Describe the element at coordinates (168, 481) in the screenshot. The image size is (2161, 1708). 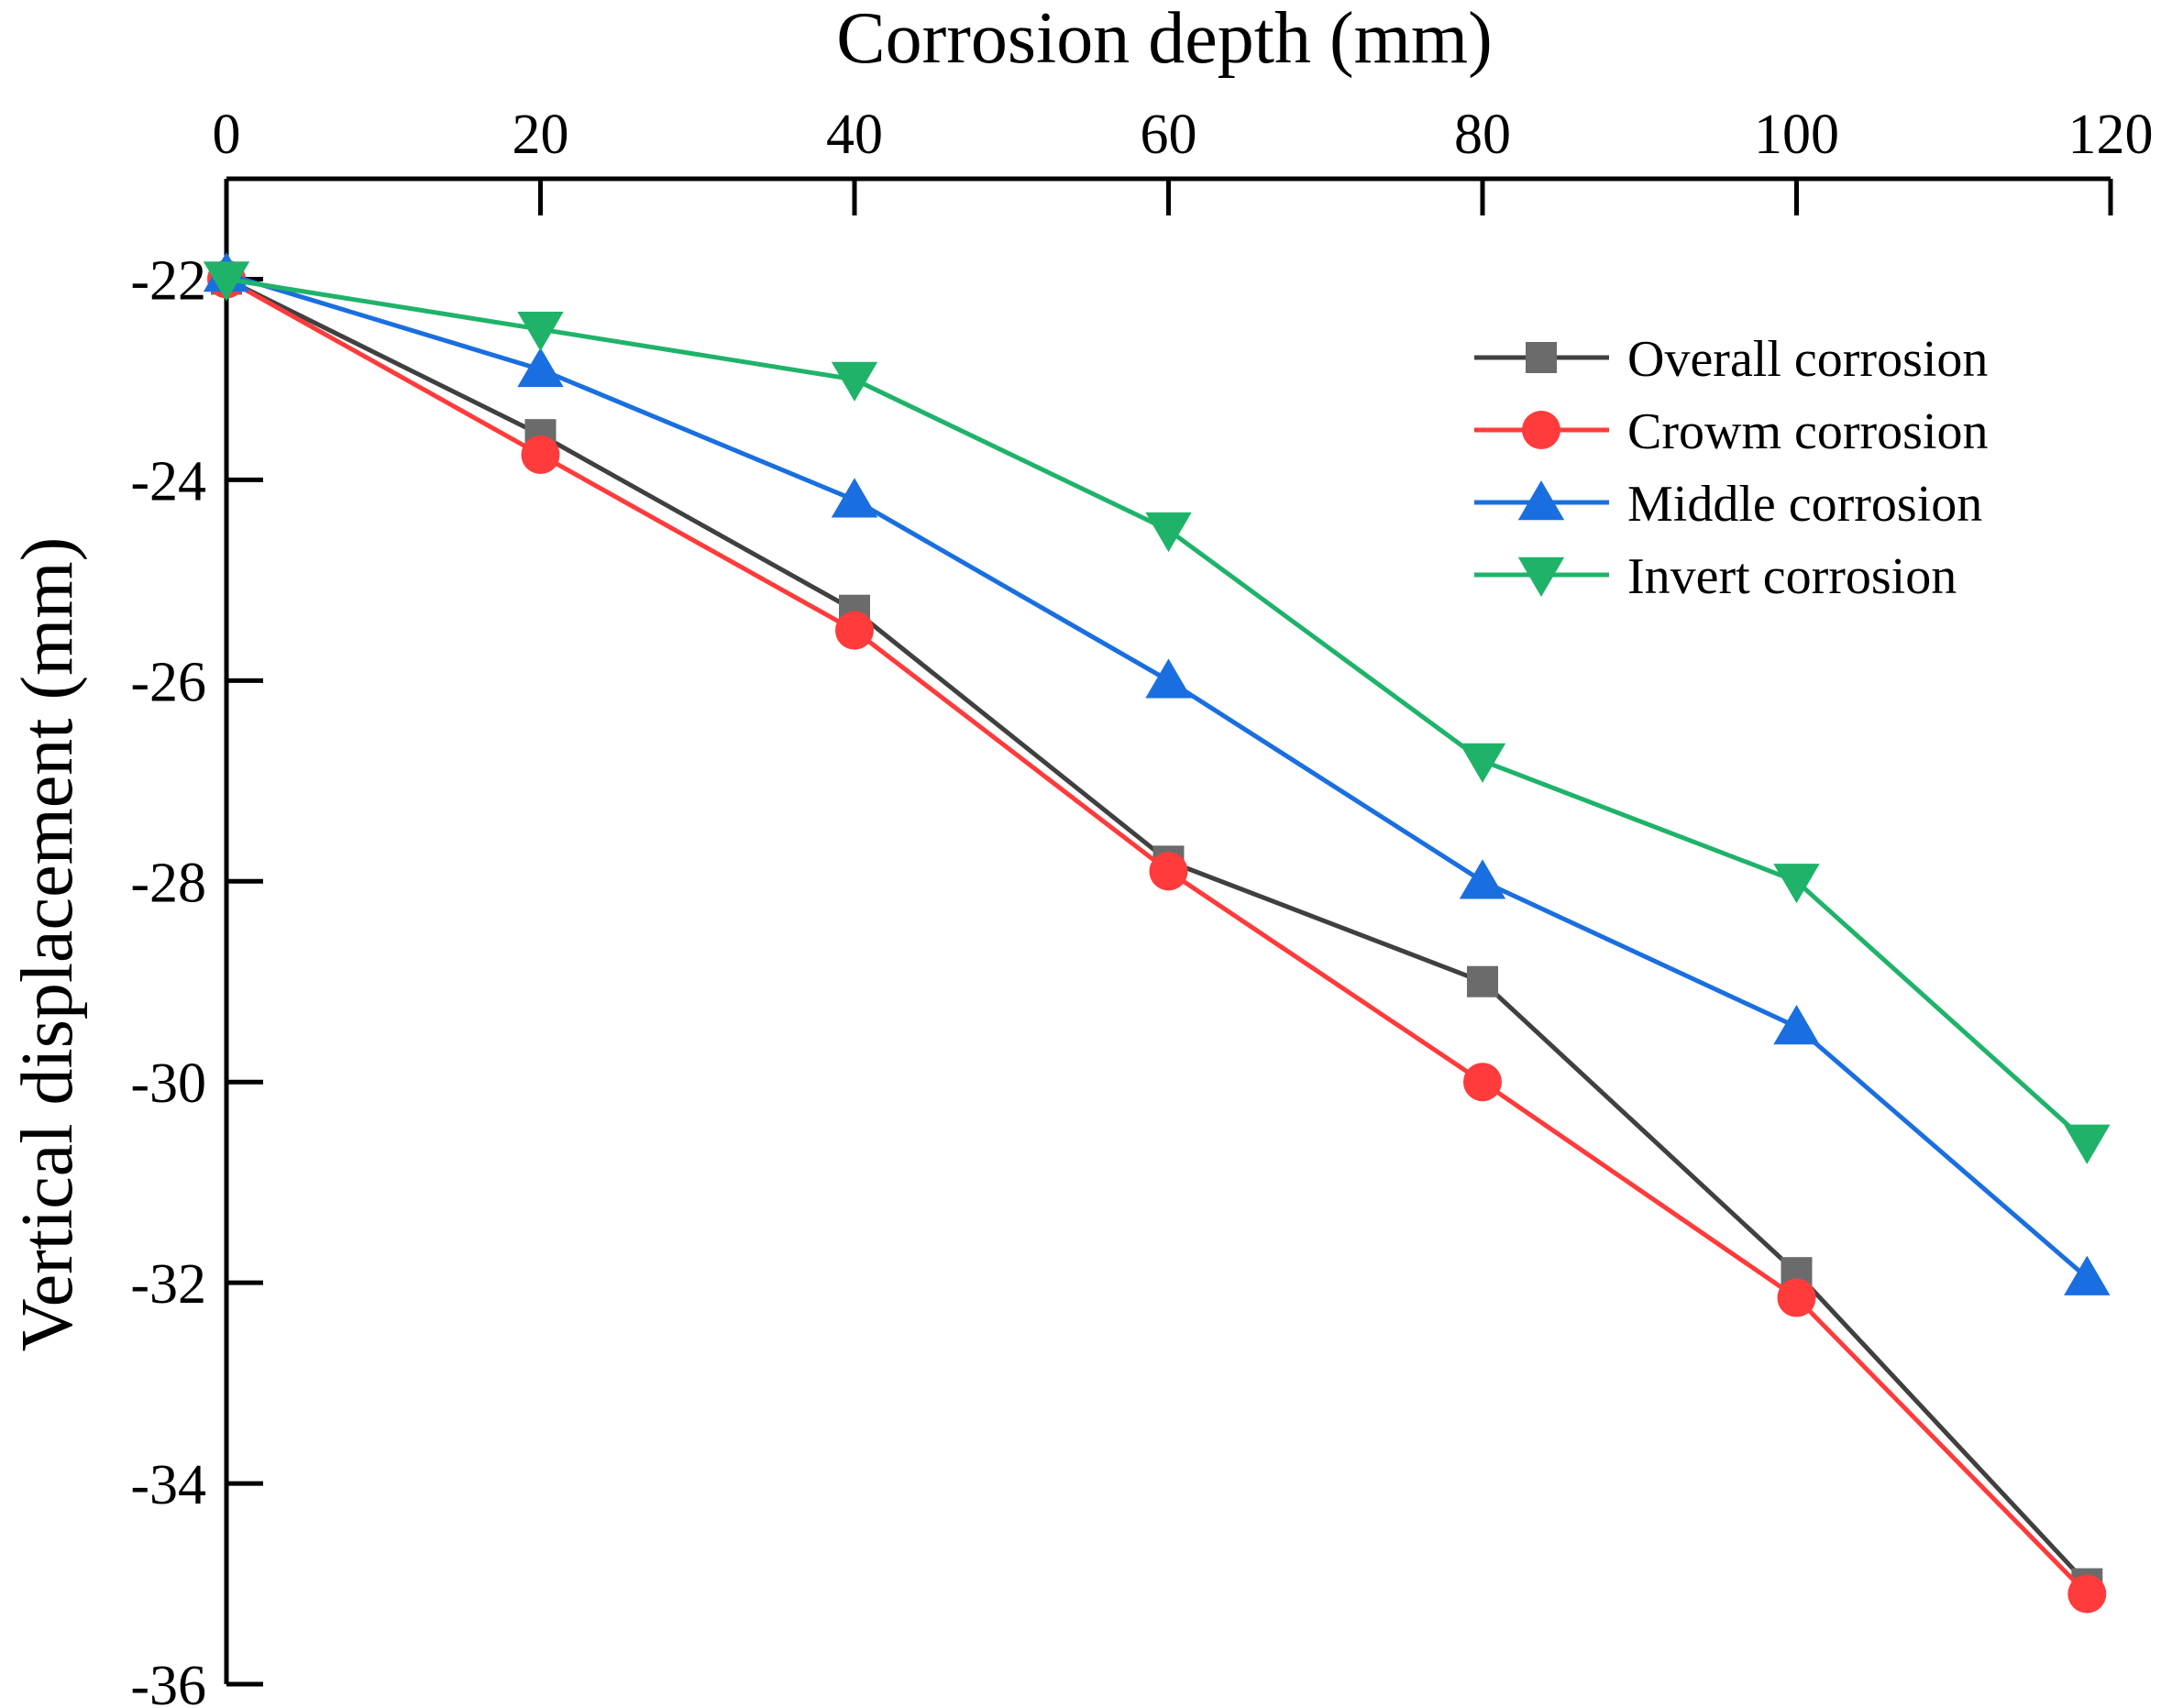
I see `y-tick-label: -24` at that location.